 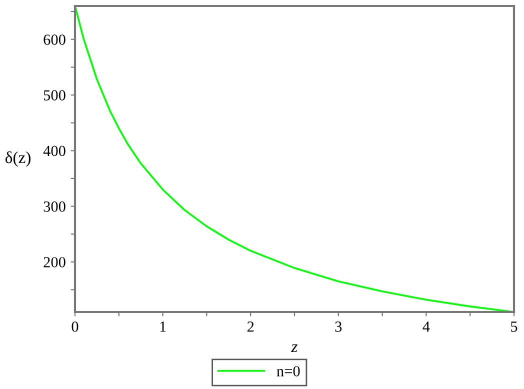 I want to click on y-tick-label: 400, so click(x=54, y=151).